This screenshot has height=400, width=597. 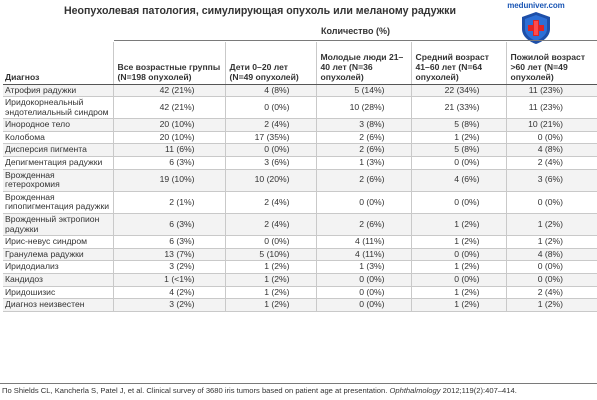 I want to click on value-cell: 10 (20%), so click(x=270, y=180).